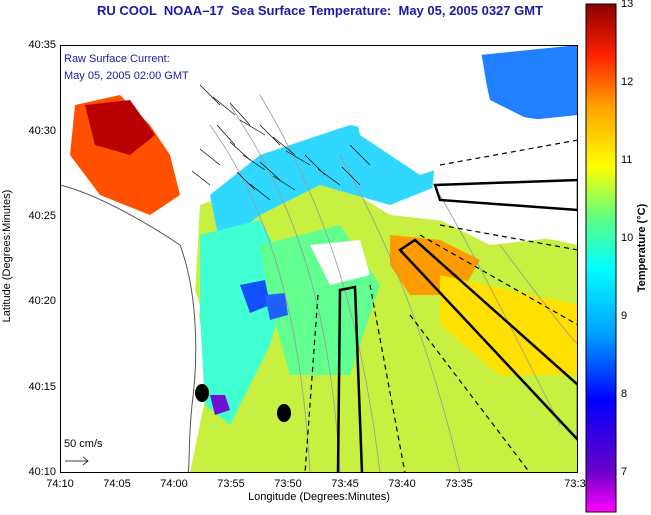 The width and height of the screenshot is (651, 515). What do you see at coordinates (402, 484) in the screenshot?
I see `x-tick-73-40: 73:40` at bounding box center [402, 484].